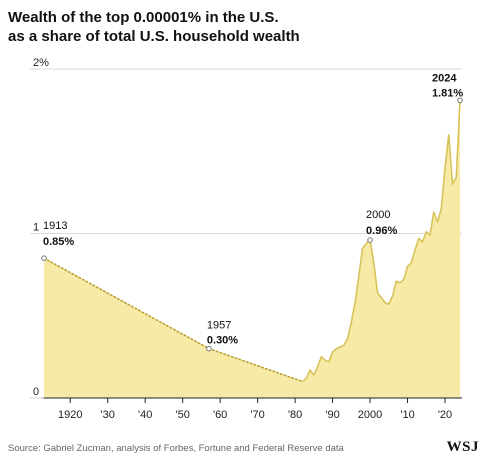 The height and width of the screenshot is (466, 493). I want to click on x-tick-label-10: '20, so click(445, 415).